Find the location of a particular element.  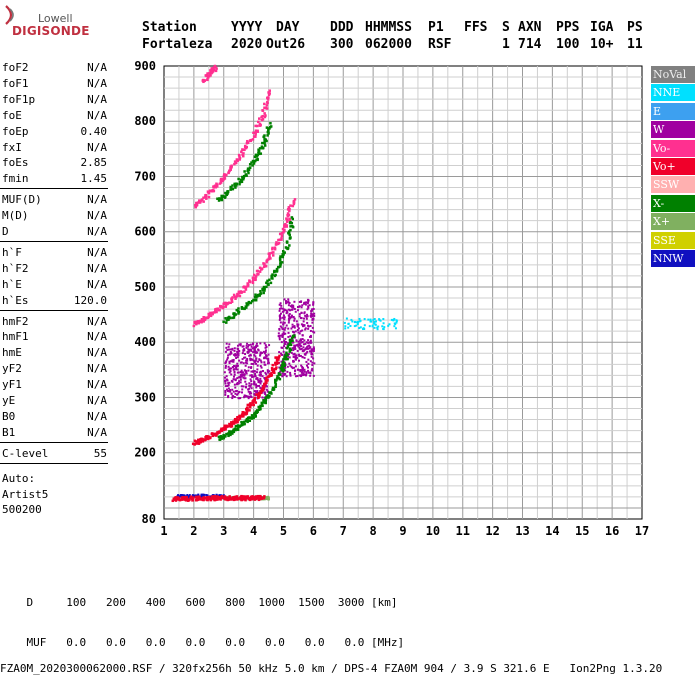

x-tick-label: 8 is located at coordinates (373, 531).